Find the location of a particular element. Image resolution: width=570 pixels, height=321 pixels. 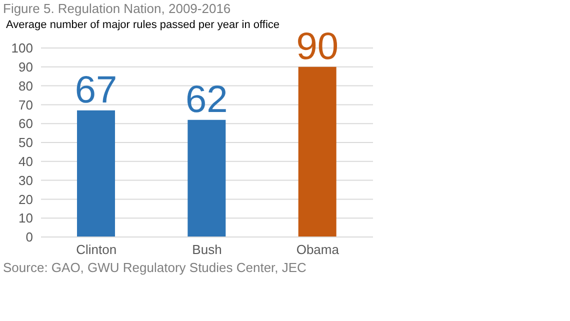

y-tick-label: 70 is located at coordinates (25, 104).